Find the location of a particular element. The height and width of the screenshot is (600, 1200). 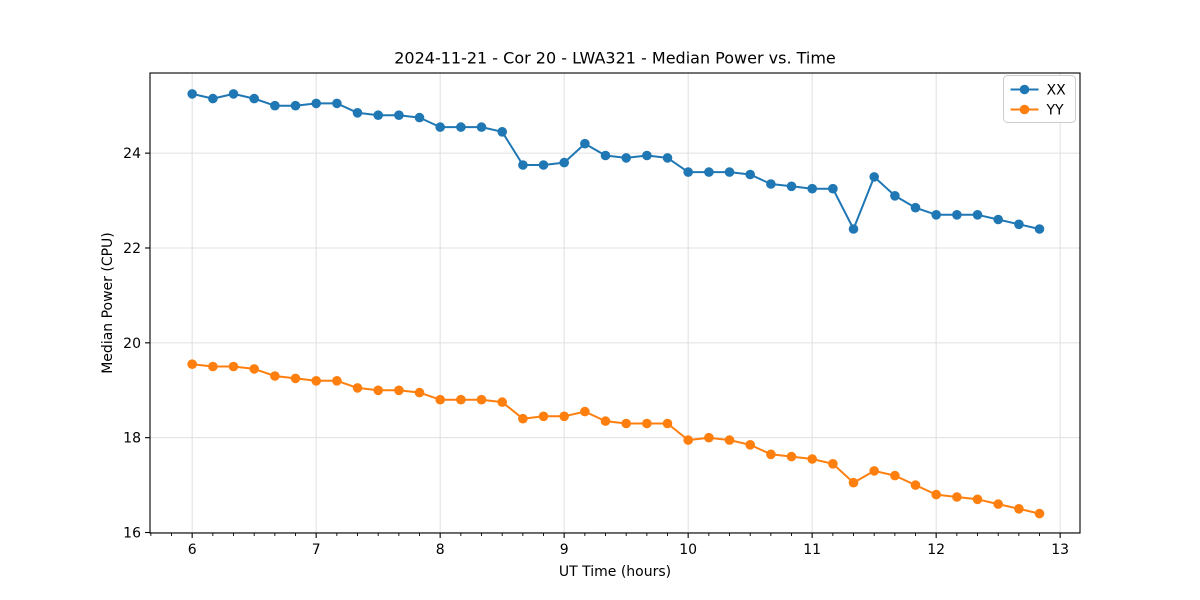

y-tick-label: 24 is located at coordinates (132, 154).